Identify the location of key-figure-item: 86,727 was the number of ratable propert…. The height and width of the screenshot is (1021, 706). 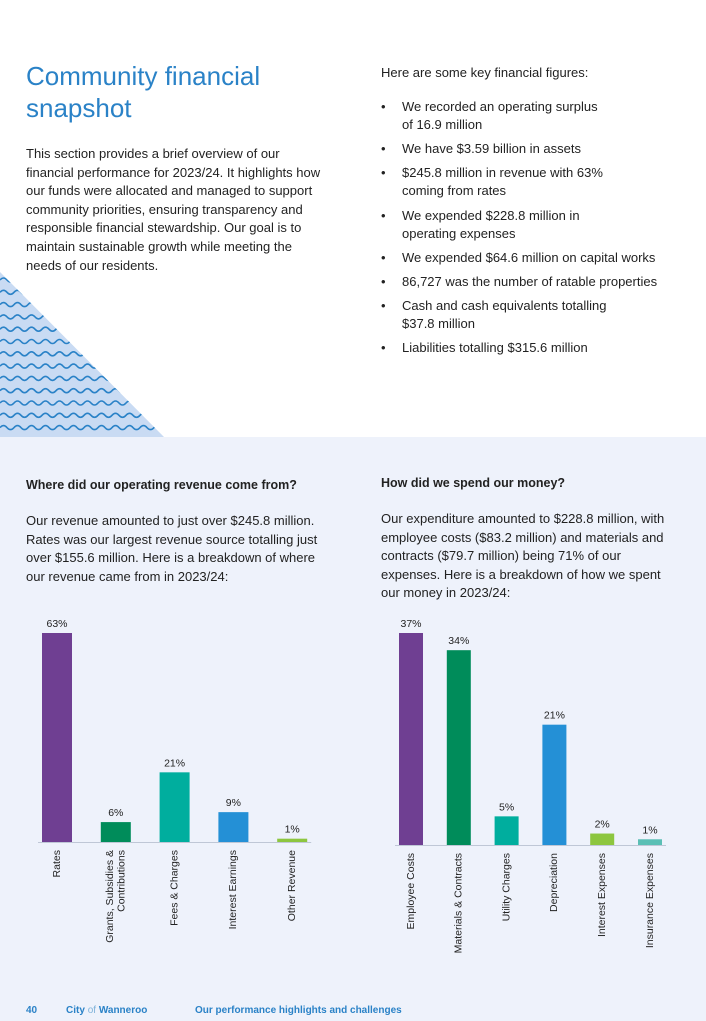
(536, 282).